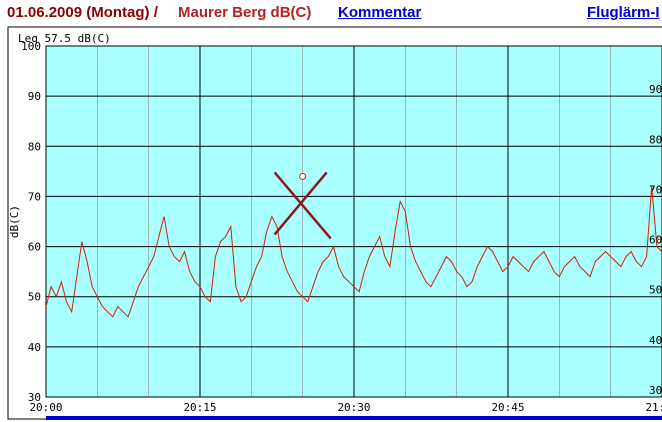 The image size is (662, 422). Describe the element at coordinates (623, 12) in the screenshot. I see `flug-link: Fluglärm-I` at that location.